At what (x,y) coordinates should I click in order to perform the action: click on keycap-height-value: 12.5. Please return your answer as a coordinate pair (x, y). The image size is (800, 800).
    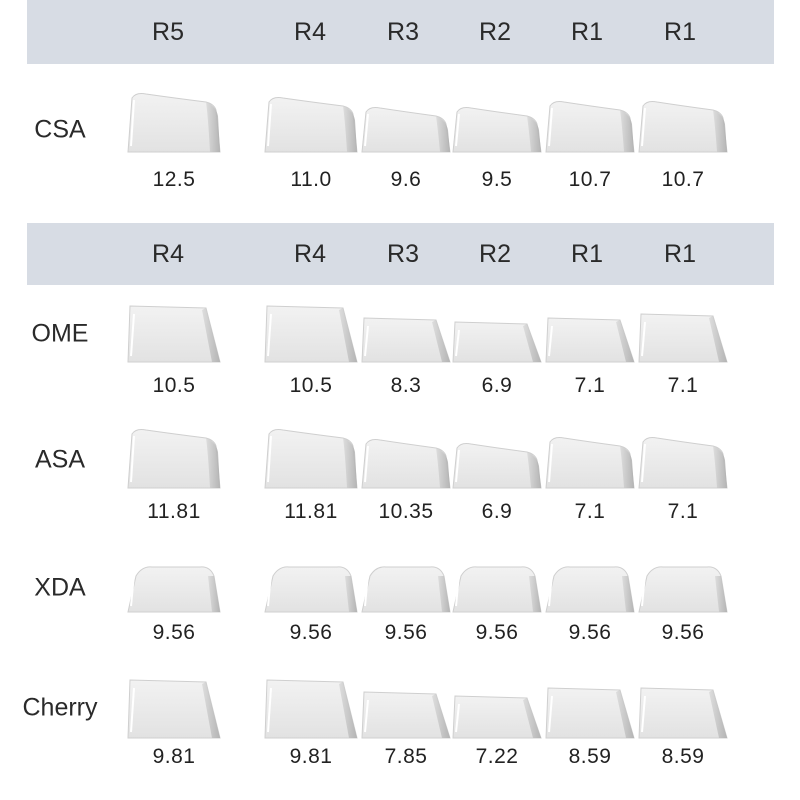
    Looking at the image, I should click on (174, 179).